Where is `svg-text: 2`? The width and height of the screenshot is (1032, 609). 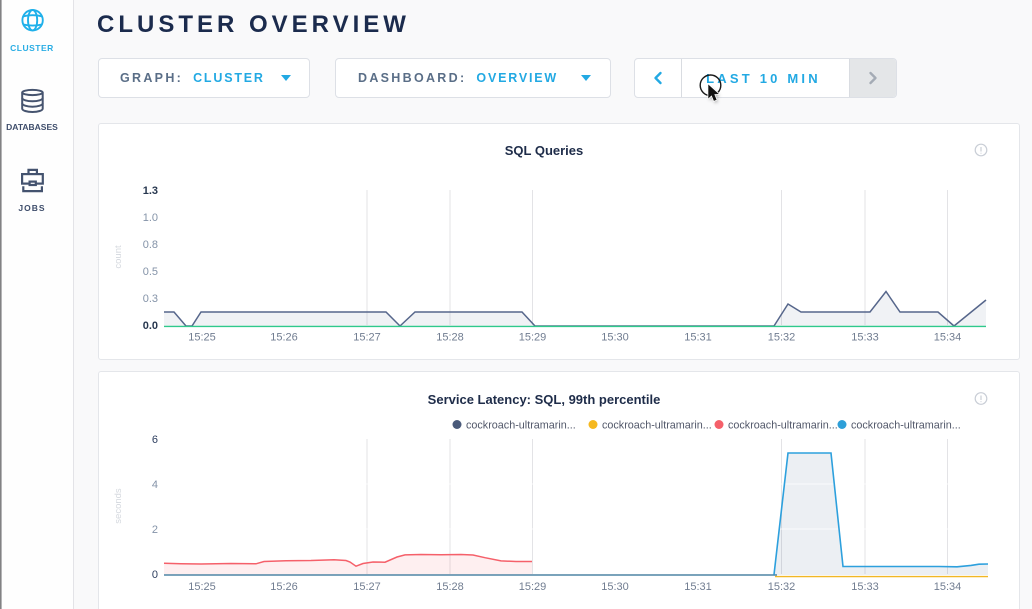 svg-text: 2 is located at coordinates (155, 530).